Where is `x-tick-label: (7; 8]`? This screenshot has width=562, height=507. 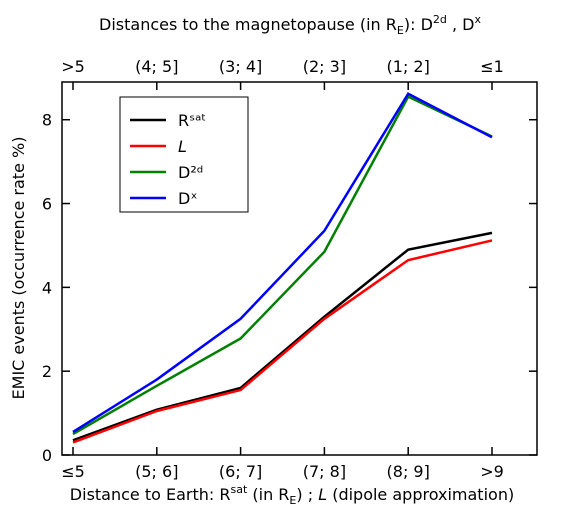 x-tick-label: (7; 8] is located at coordinates (324, 471).